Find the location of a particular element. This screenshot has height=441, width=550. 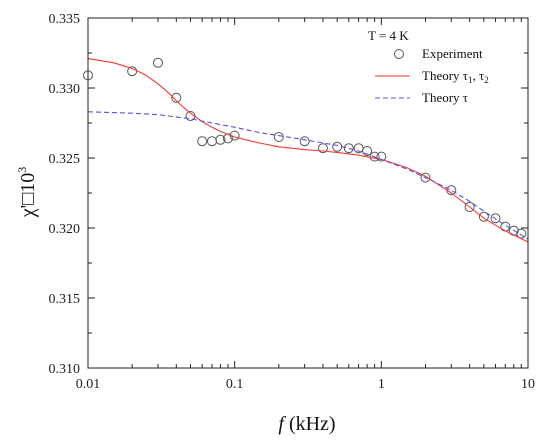

x-tick-label: 0.01 is located at coordinates (88, 384).